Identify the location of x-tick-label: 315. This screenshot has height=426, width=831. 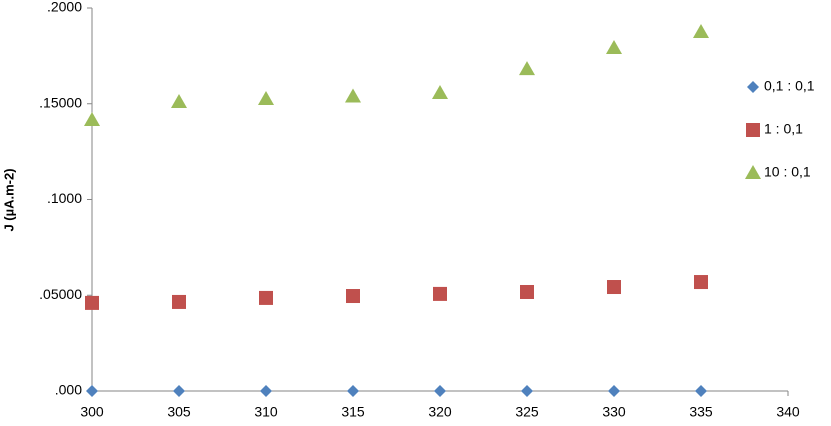
(353, 412).